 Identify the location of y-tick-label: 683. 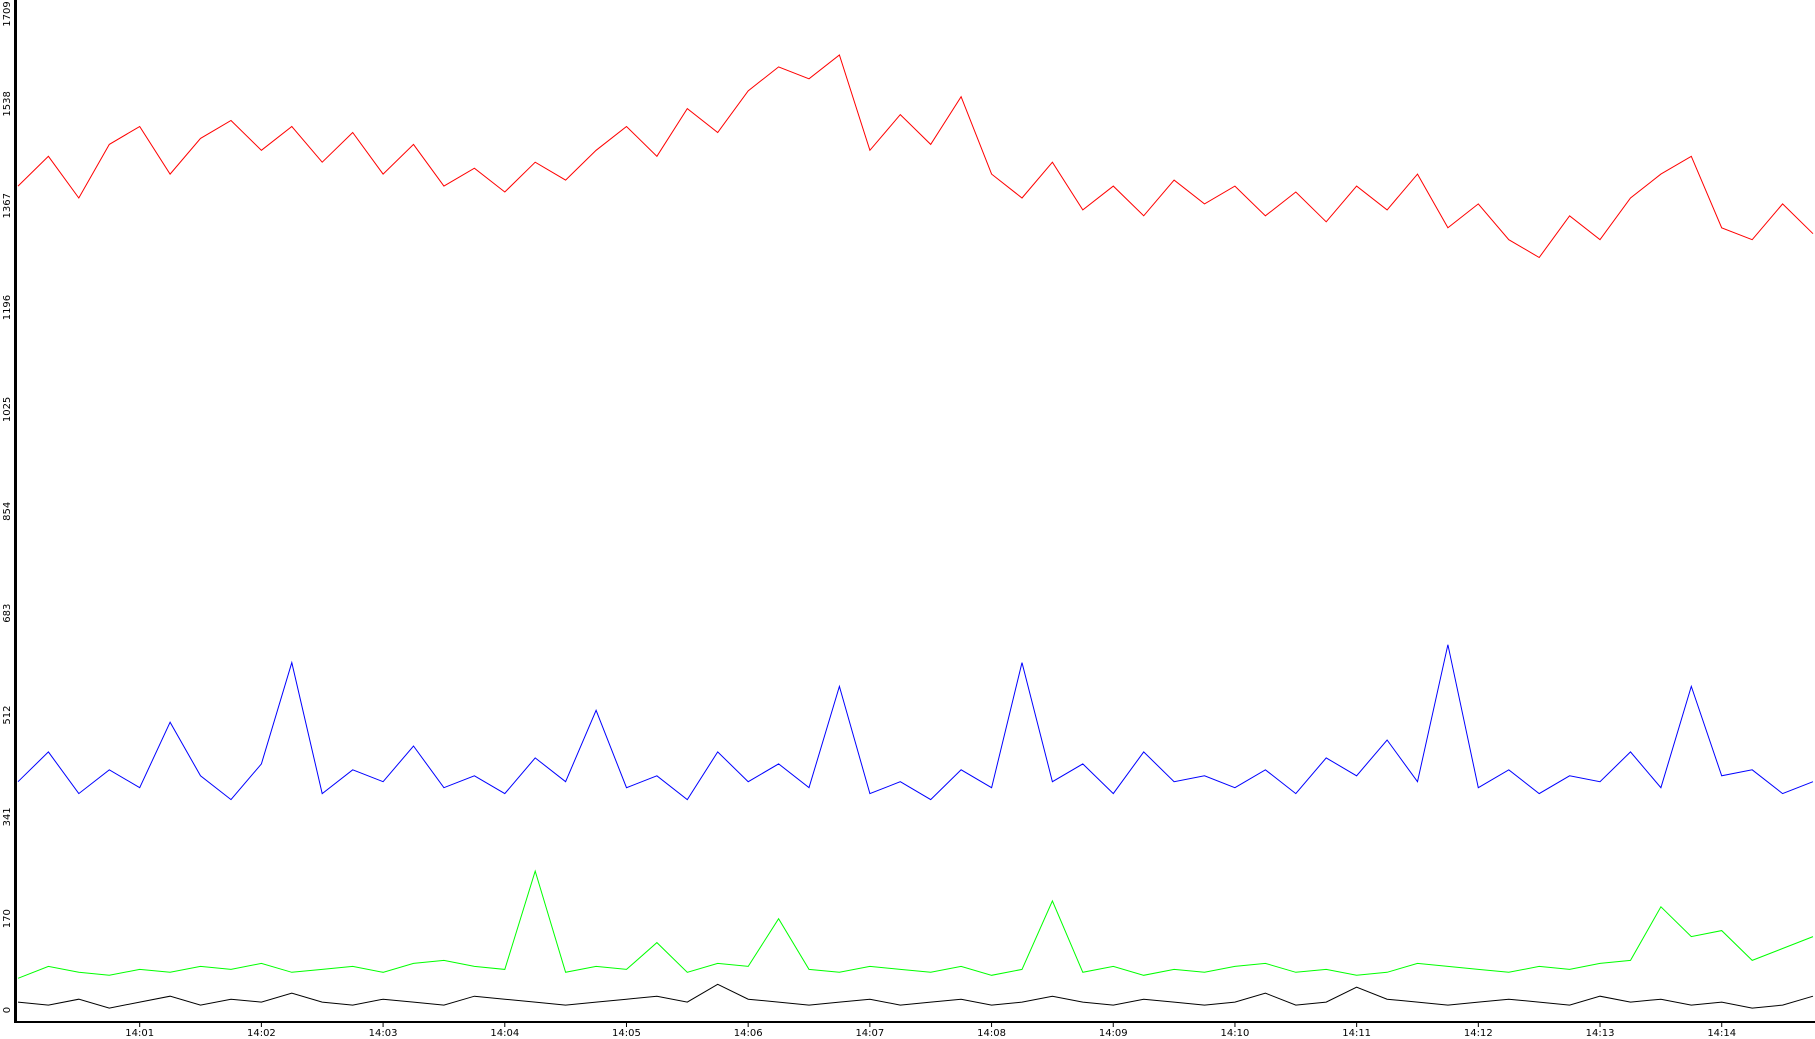
(7, 613).